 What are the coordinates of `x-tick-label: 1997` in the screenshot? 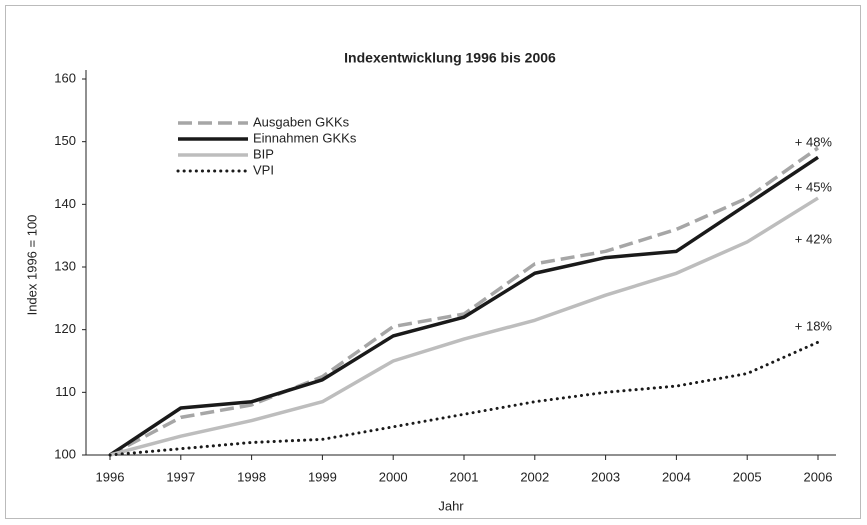 It's located at (180, 476).